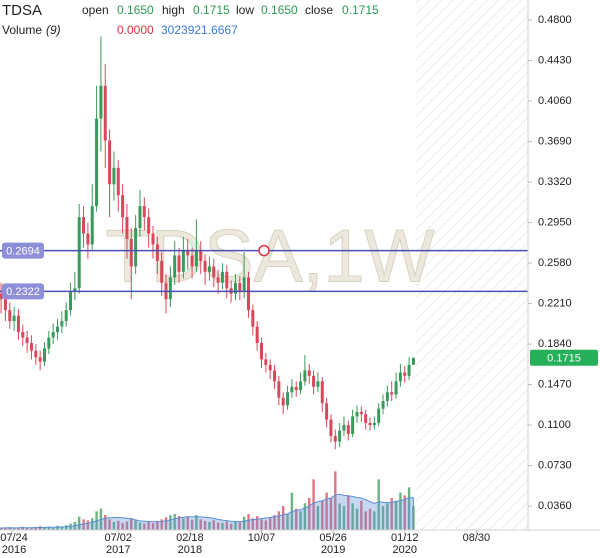 This screenshot has width=600, height=558. Describe the element at coordinates (23, 252) in the screenshot. I see `horizontal-line-label: 0.2694` at that location.